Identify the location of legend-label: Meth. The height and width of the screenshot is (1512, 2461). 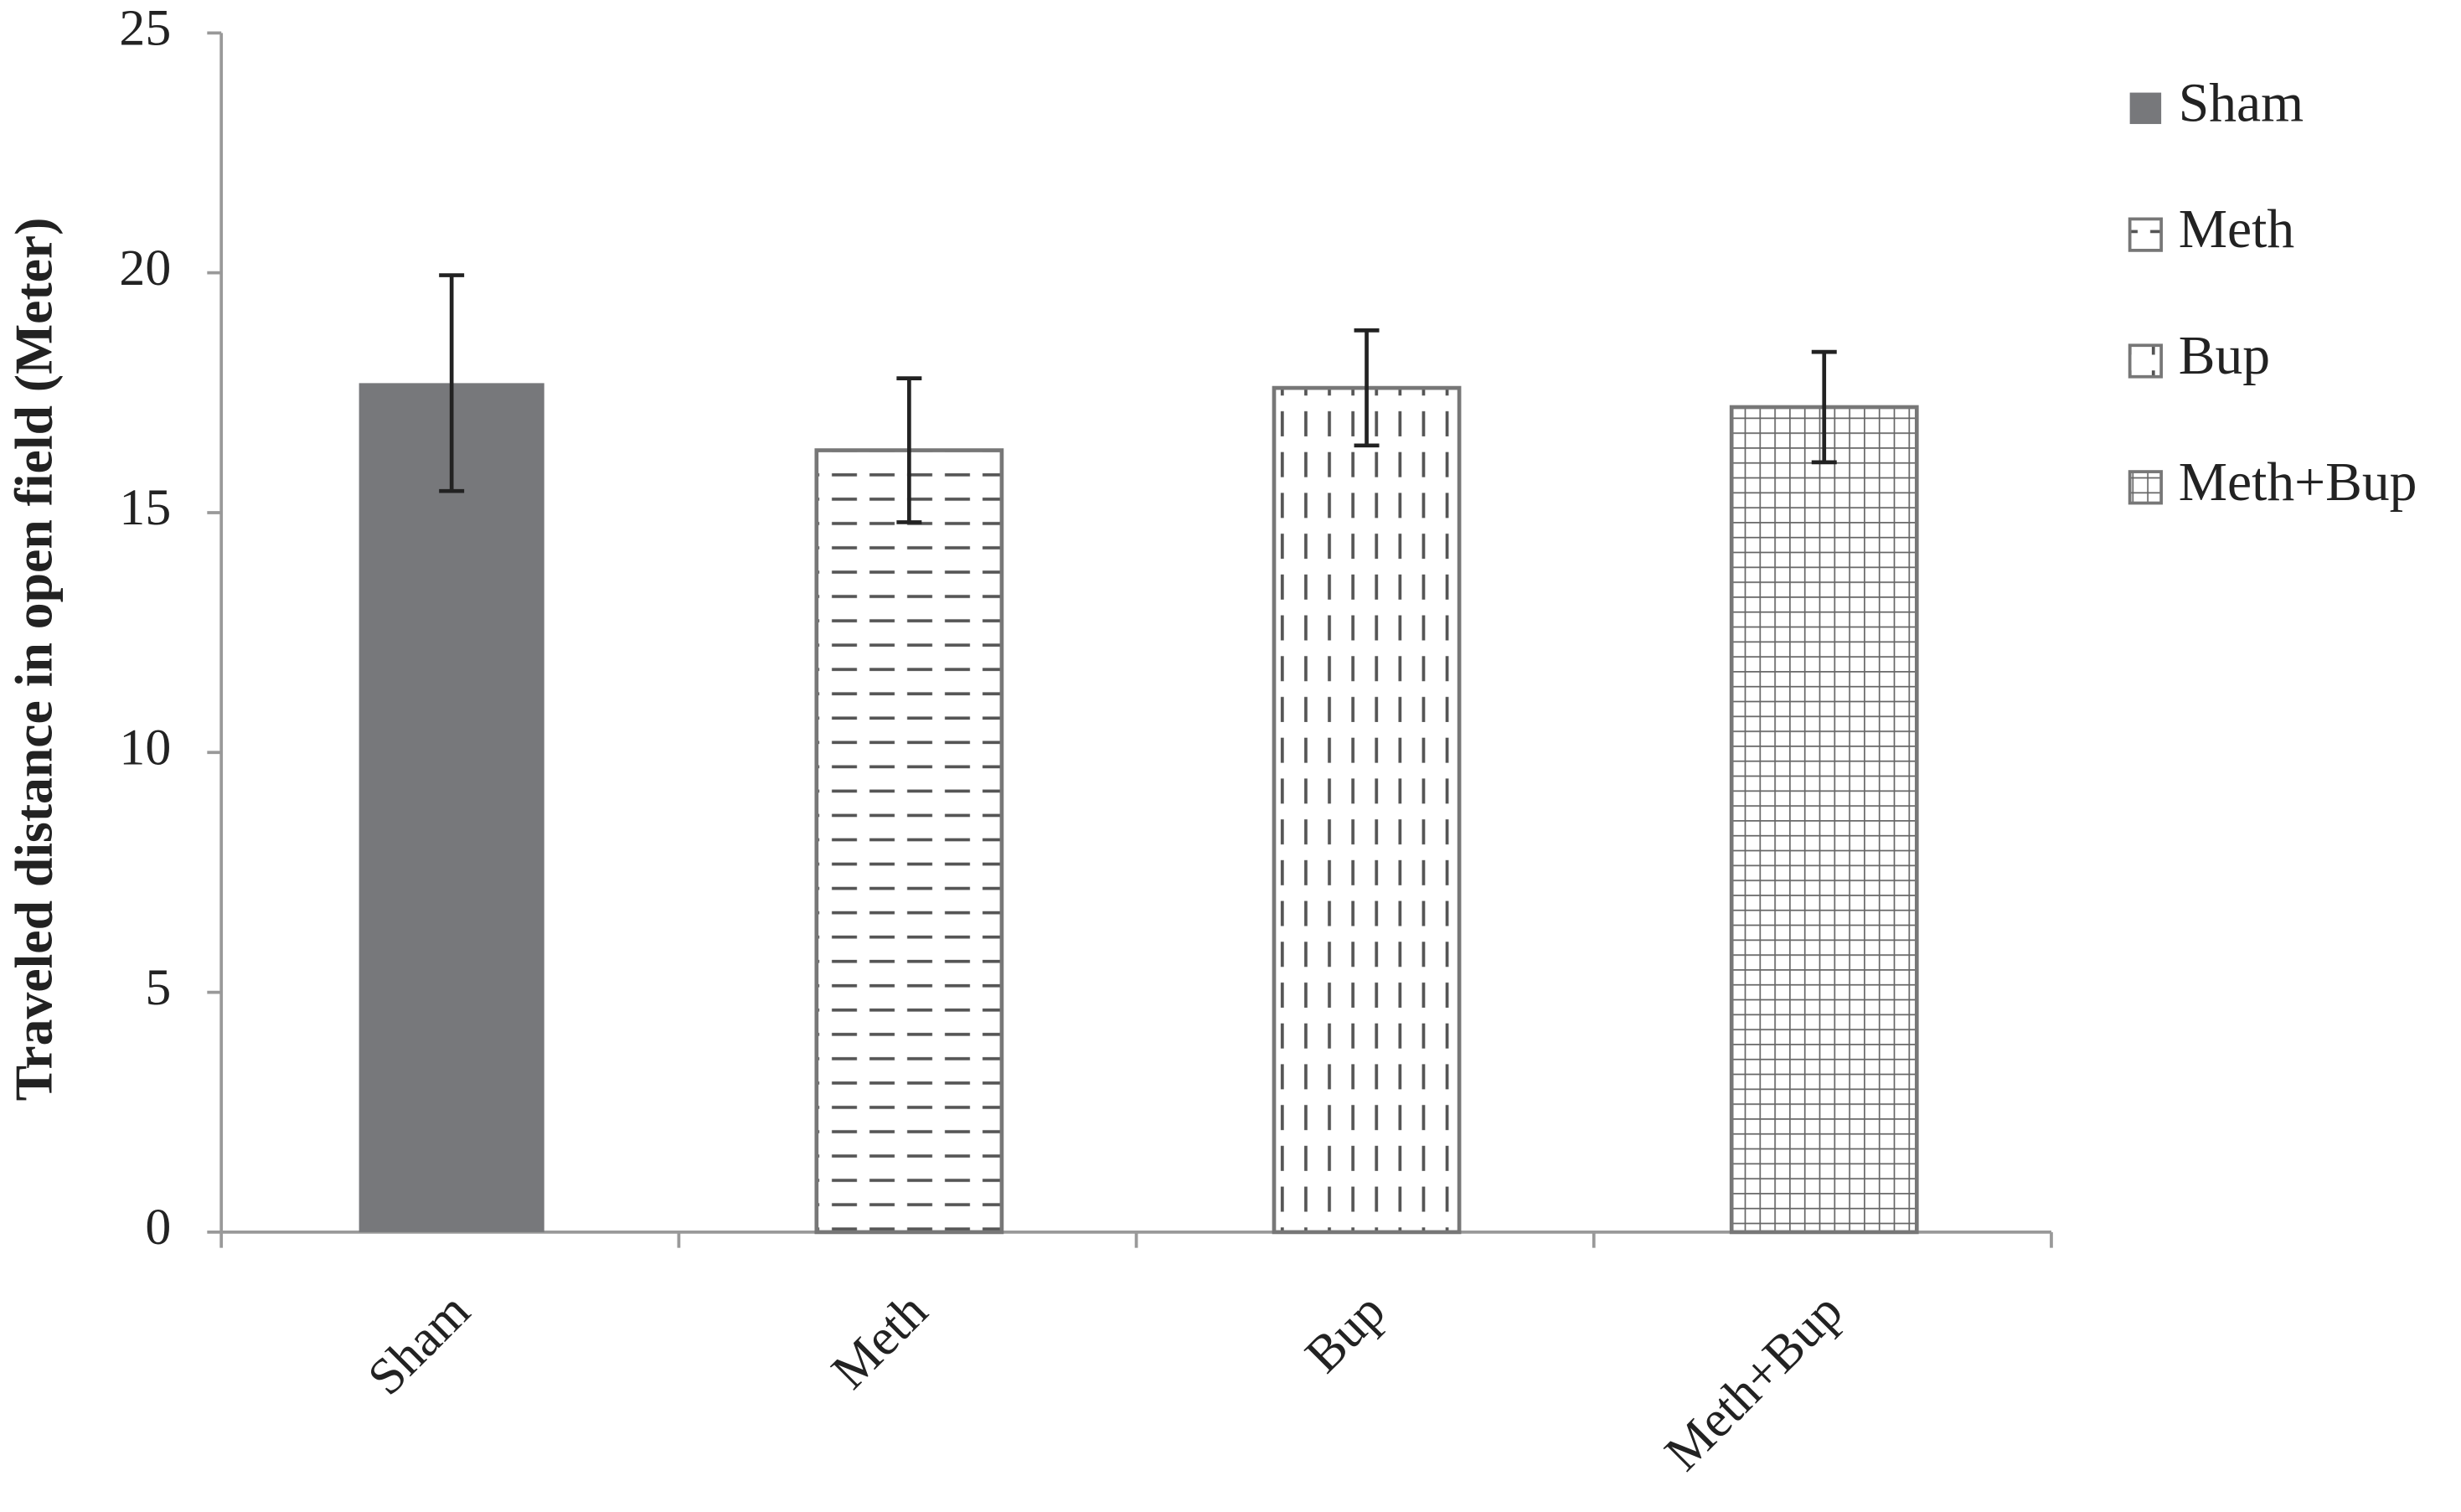
(2236, 229).